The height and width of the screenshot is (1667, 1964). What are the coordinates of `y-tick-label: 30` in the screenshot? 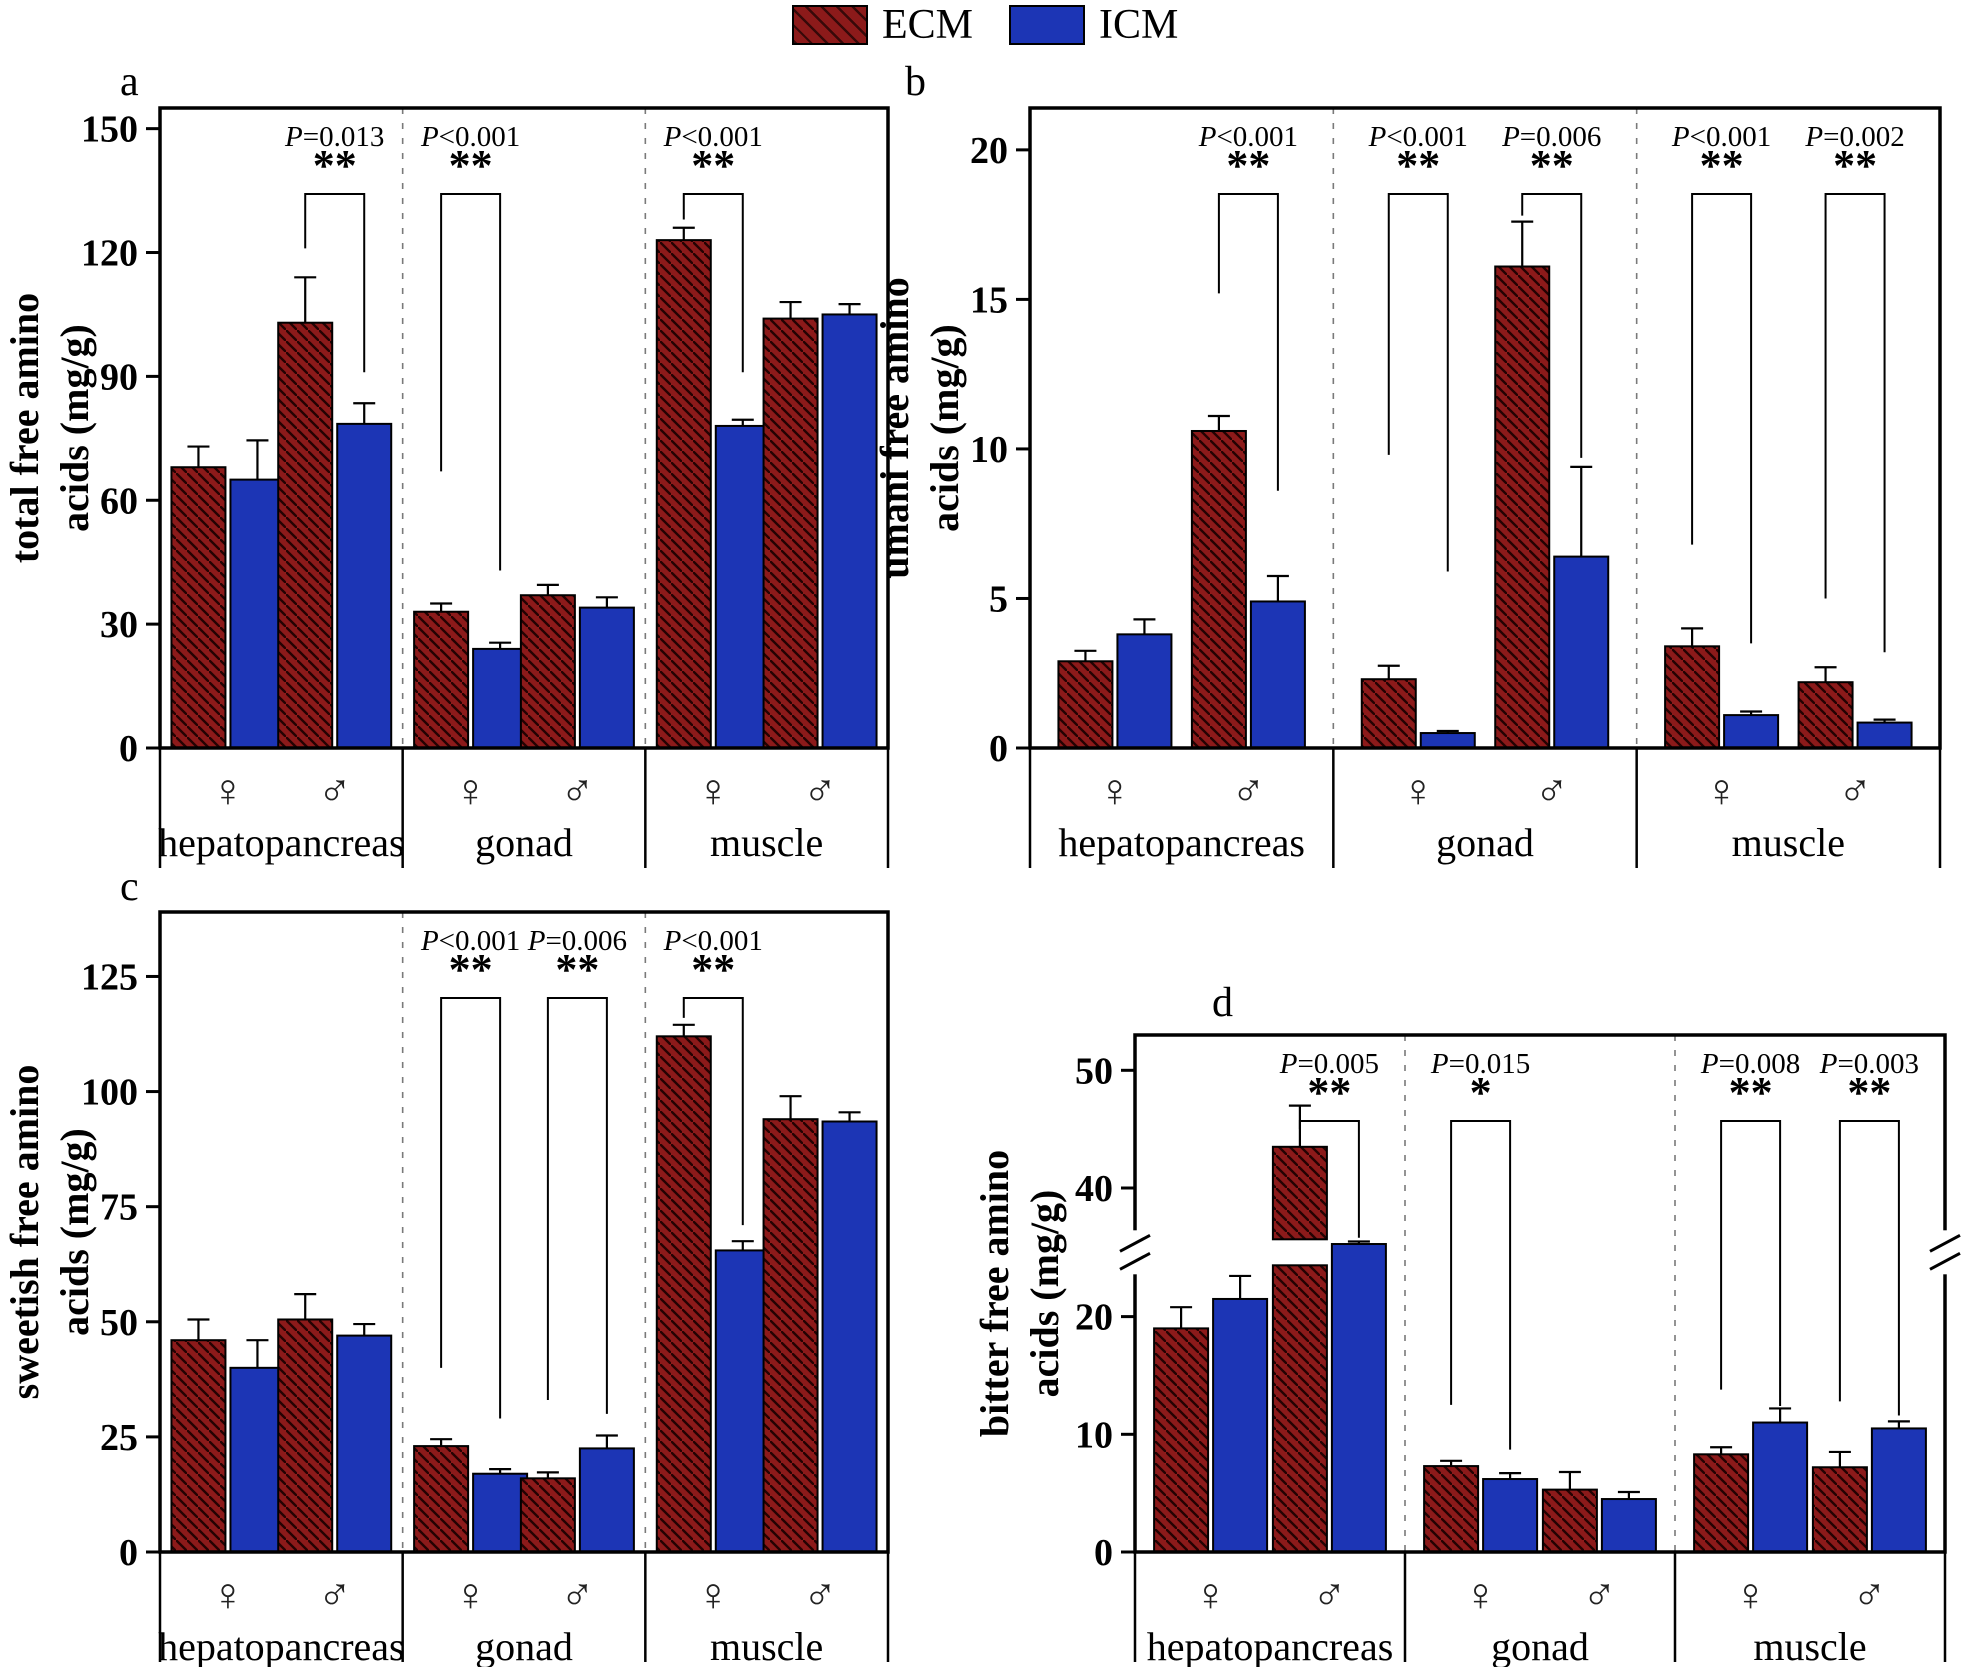 It's located at (119, 625).